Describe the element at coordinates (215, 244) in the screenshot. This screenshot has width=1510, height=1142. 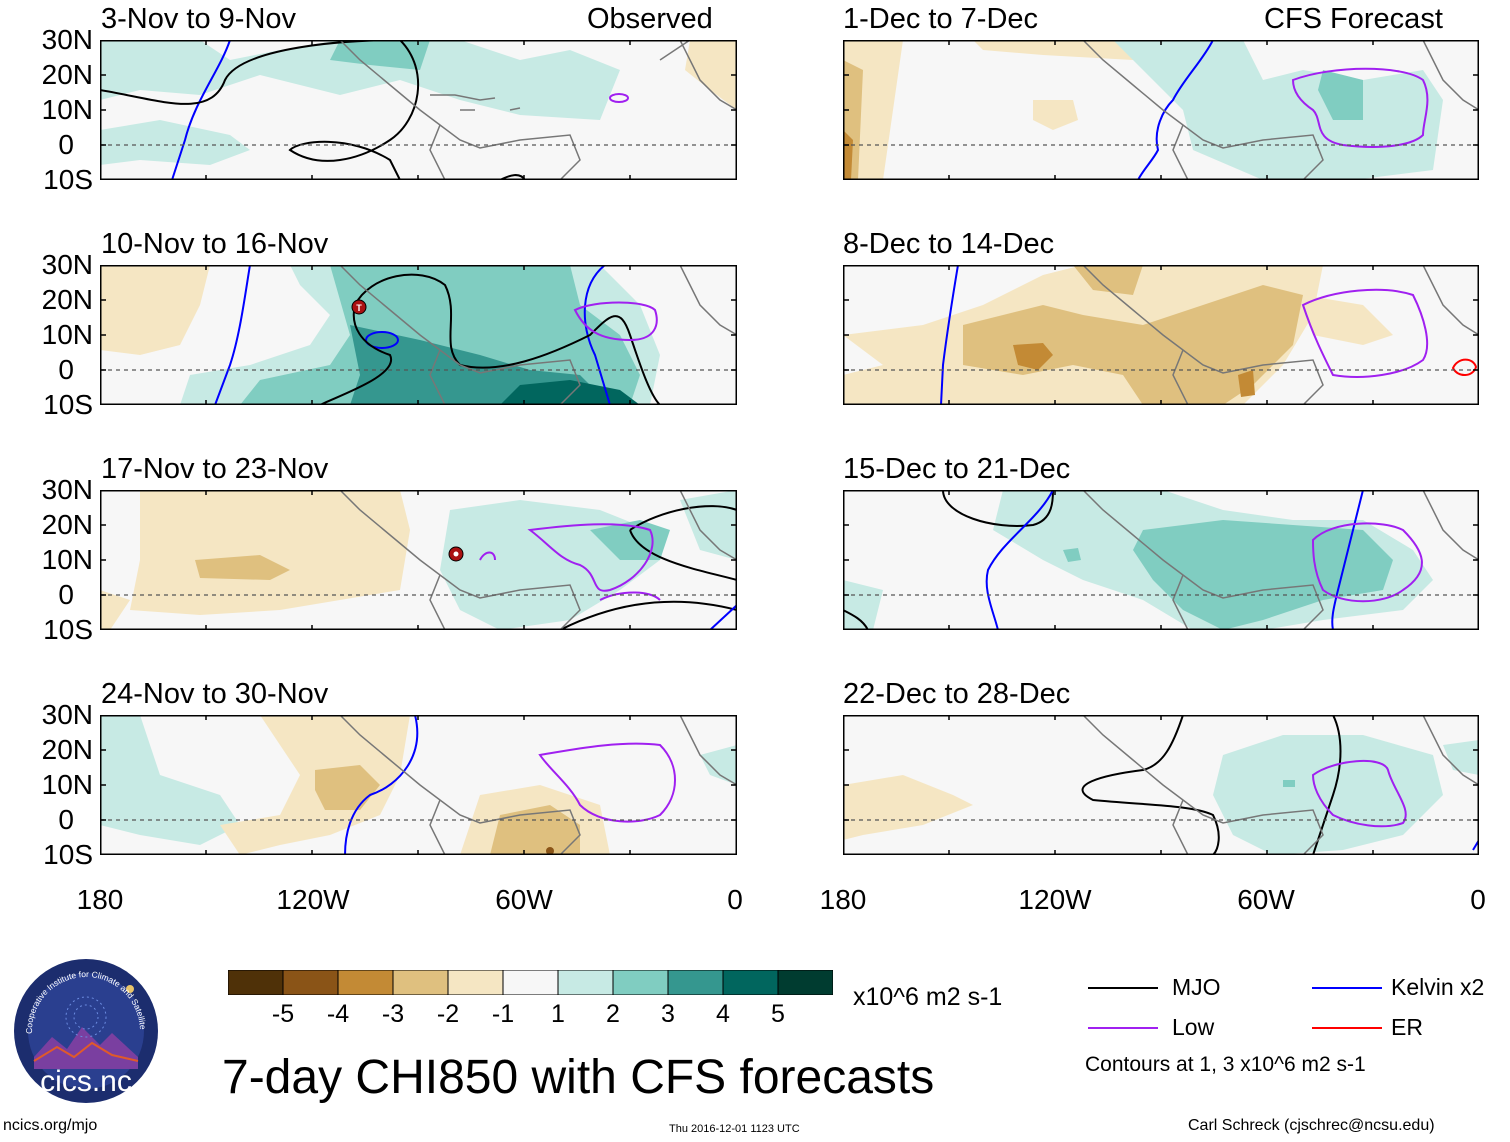
I see `panel-title: 10-Nov to 16-Nov` at that location.